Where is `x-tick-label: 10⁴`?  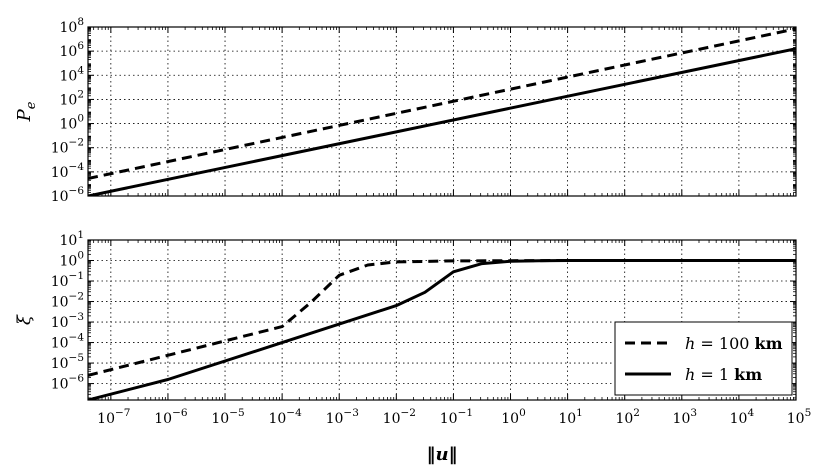 x-tick-label: 10⁴ is located at coordinates (742, 417).